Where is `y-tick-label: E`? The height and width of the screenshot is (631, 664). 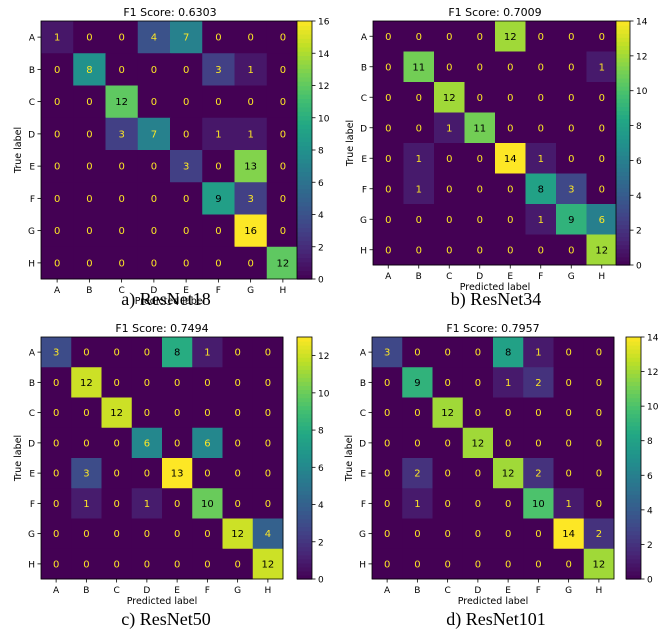
y-tick-label: E is located at coordinates (364, 160).